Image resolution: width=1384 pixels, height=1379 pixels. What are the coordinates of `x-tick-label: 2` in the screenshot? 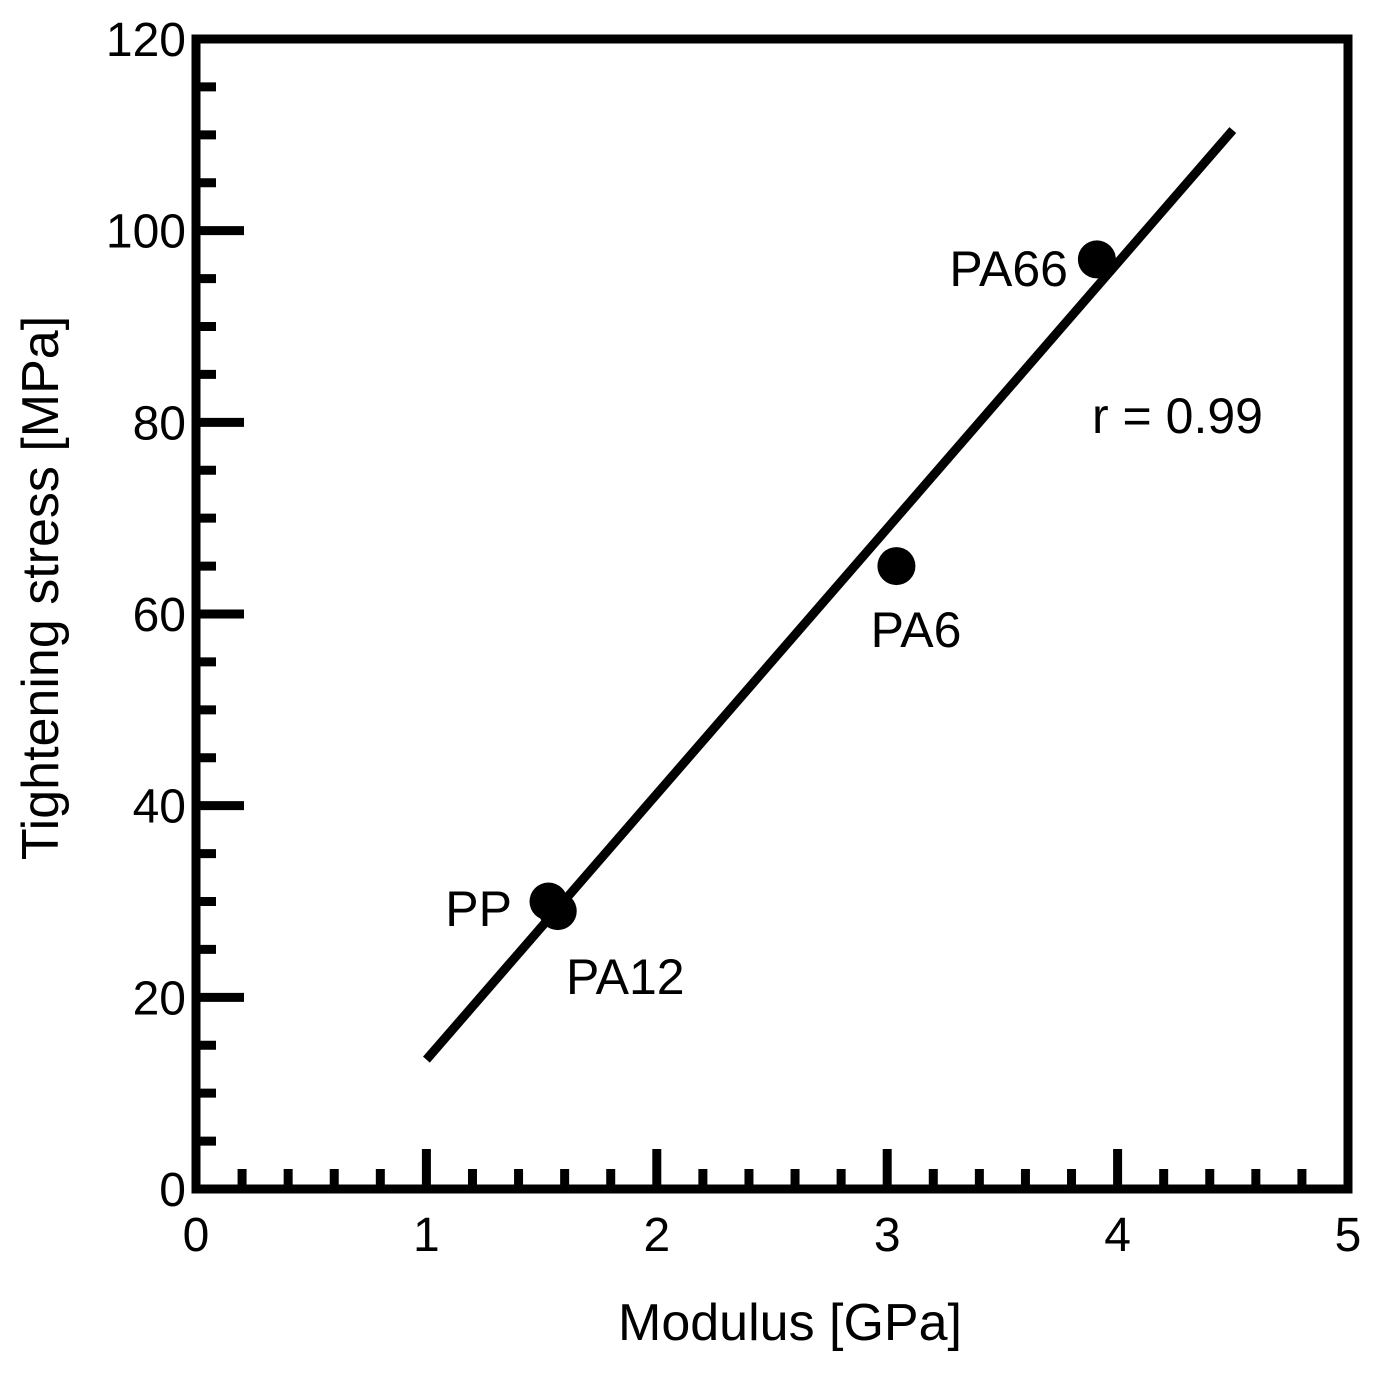 It's located at (656, 1235).